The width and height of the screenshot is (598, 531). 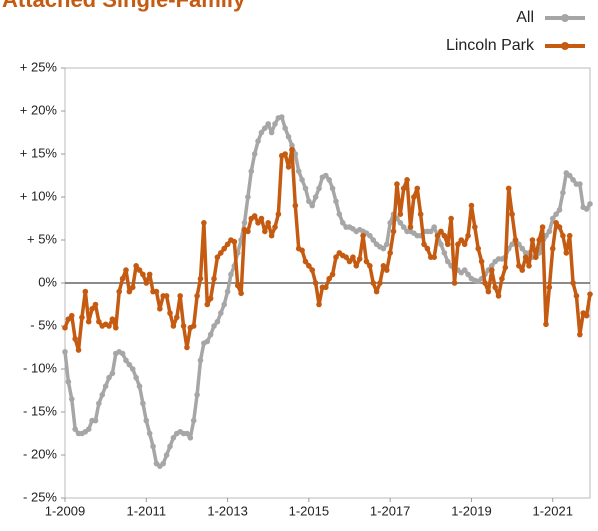 I want to click on legend-label: All, so click(x=525, y=17).